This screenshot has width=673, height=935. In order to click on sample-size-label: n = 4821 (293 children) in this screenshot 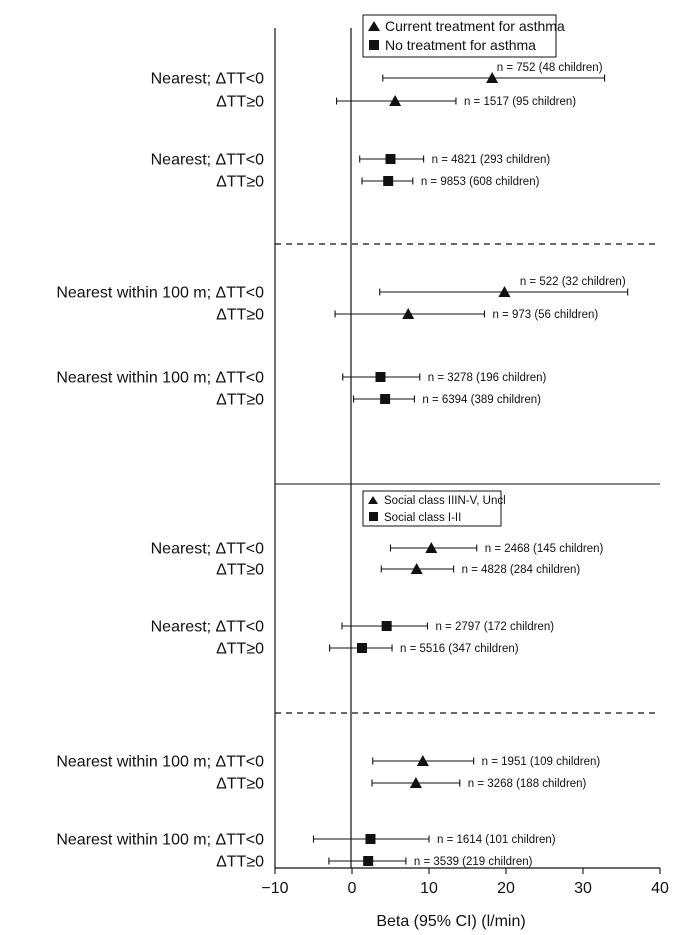, I will do `click(491, 160)`.